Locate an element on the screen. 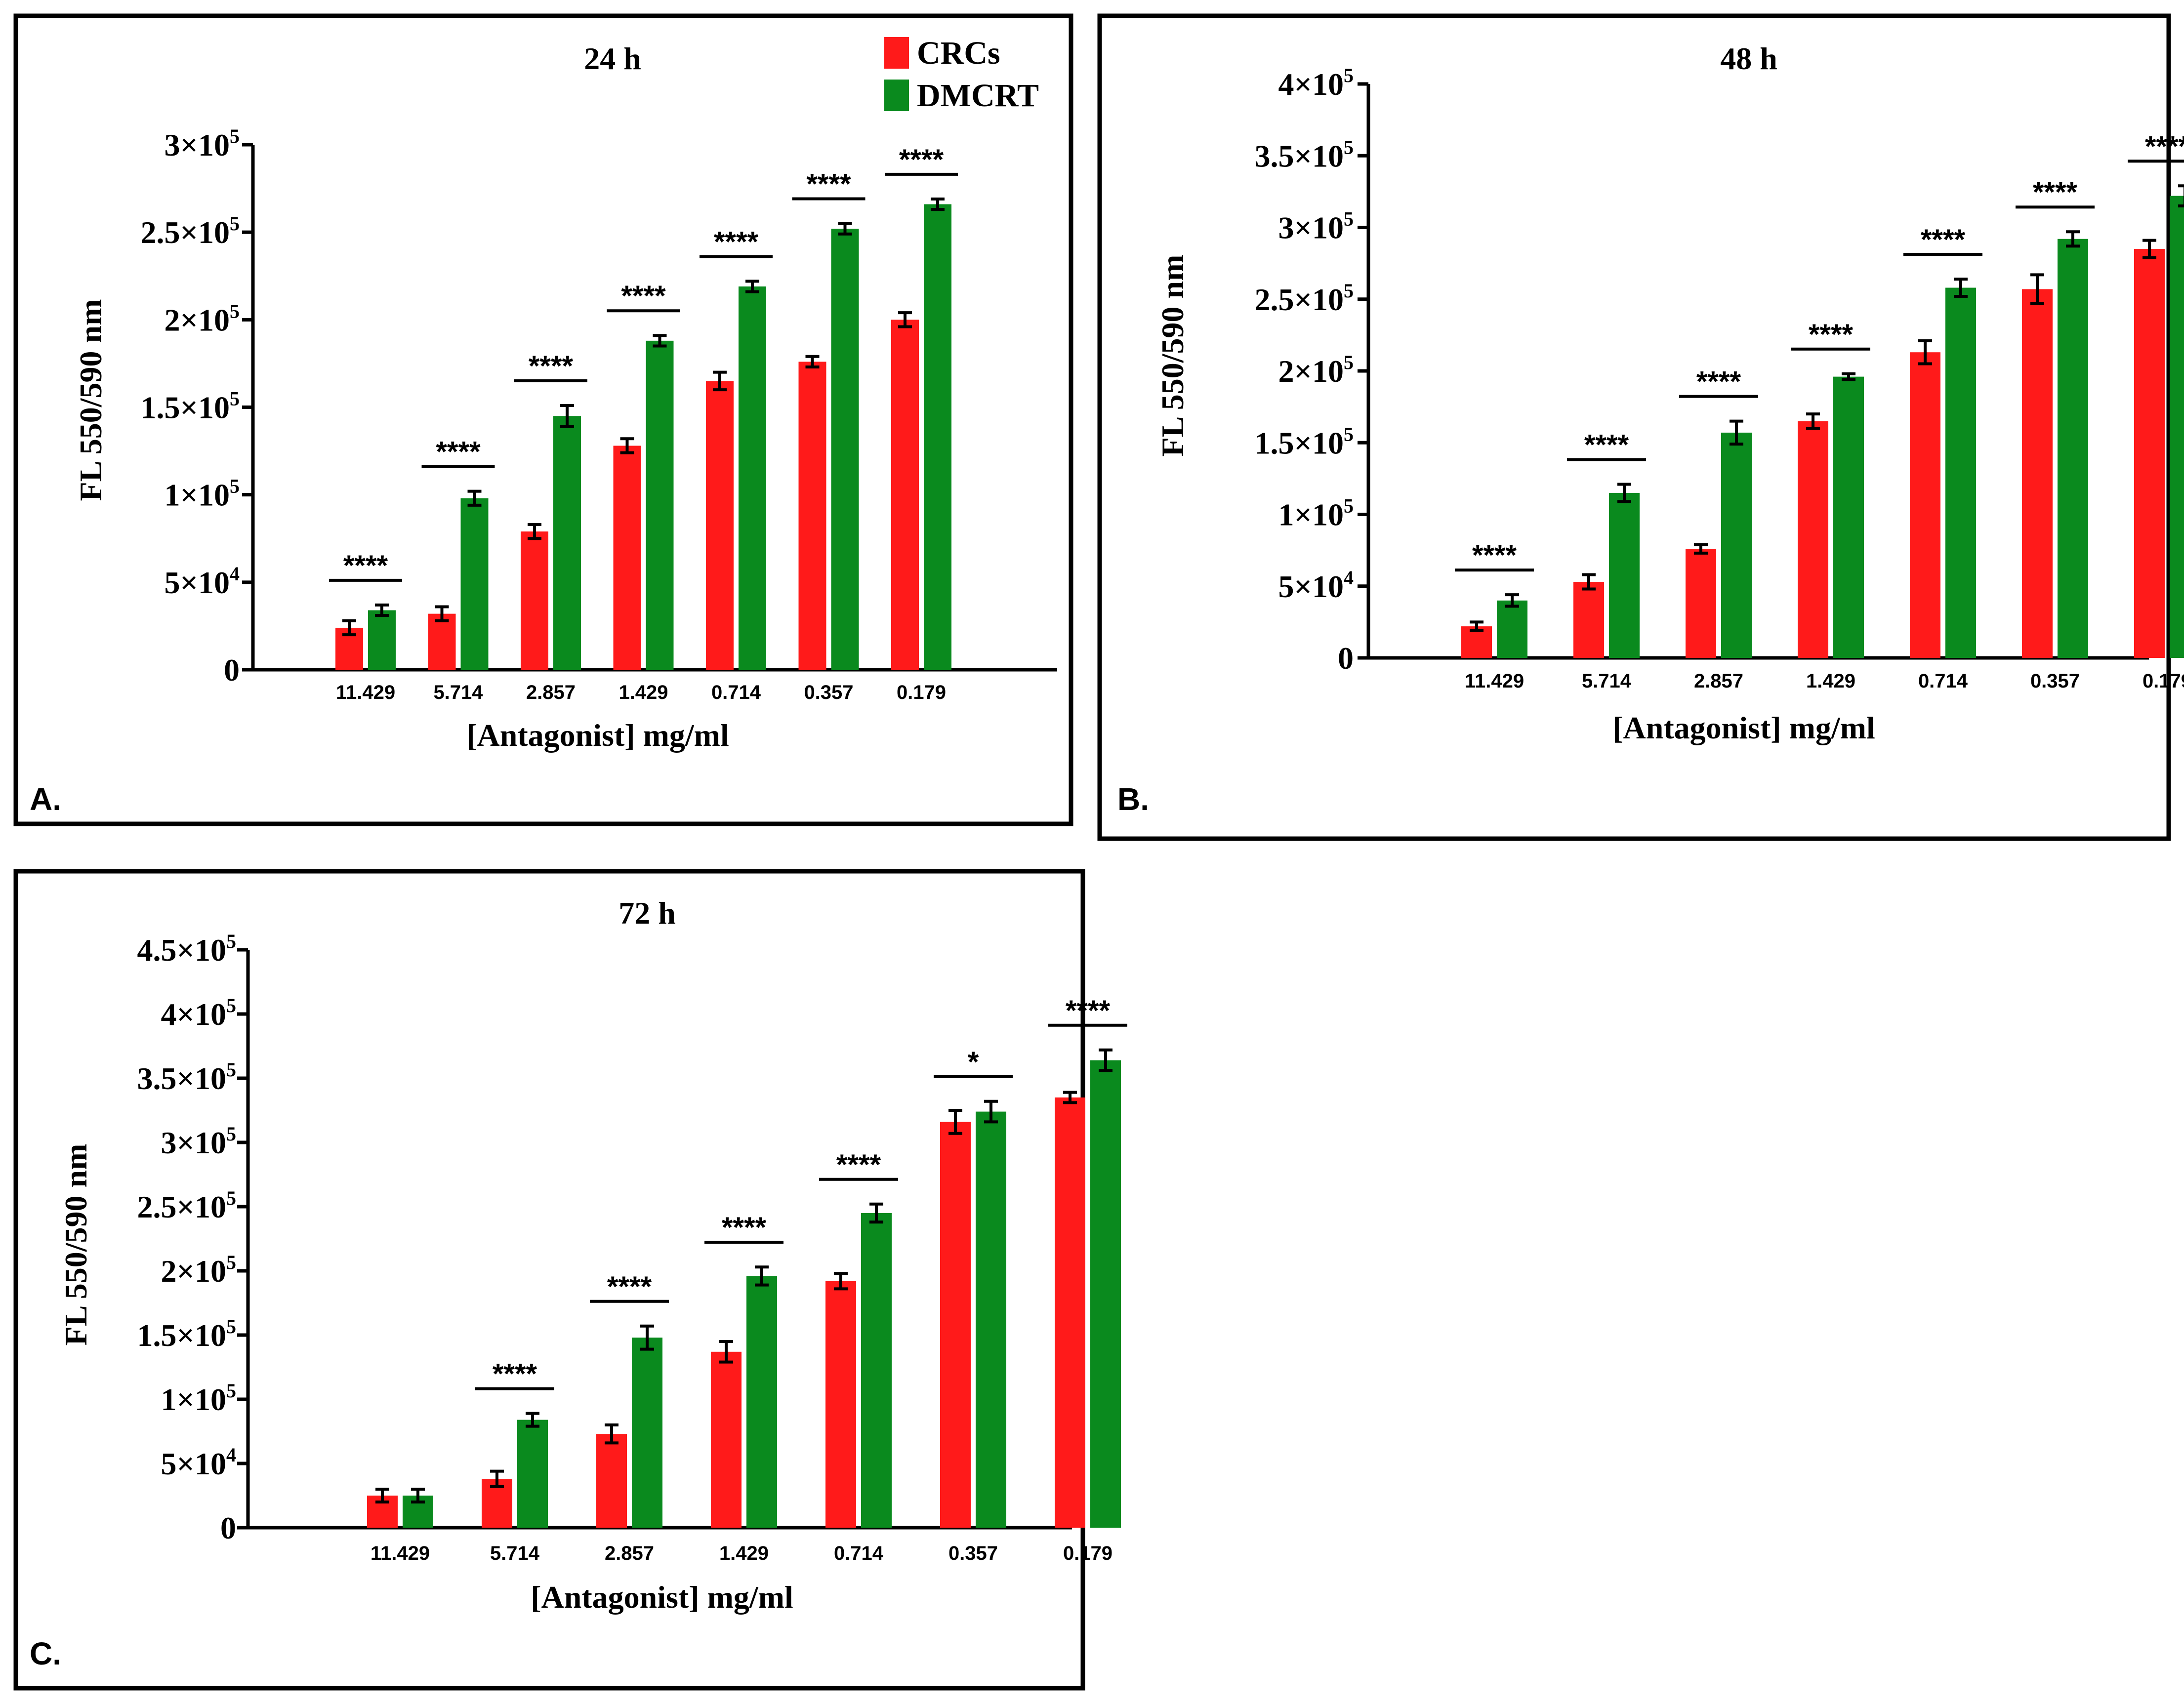 The width and height of the screenshot is (2184, 1705). bar-dmcrt-11.429 is located at coordinates (1512, 629).